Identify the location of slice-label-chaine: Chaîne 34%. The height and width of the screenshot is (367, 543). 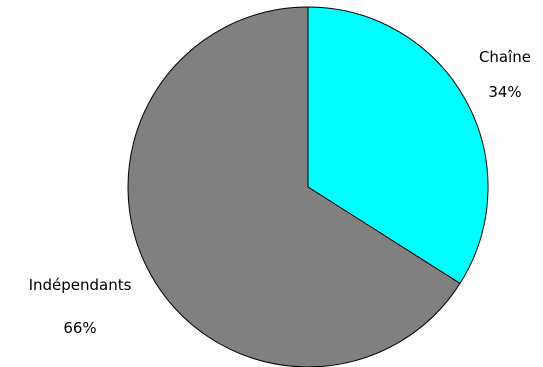
(505, 74).